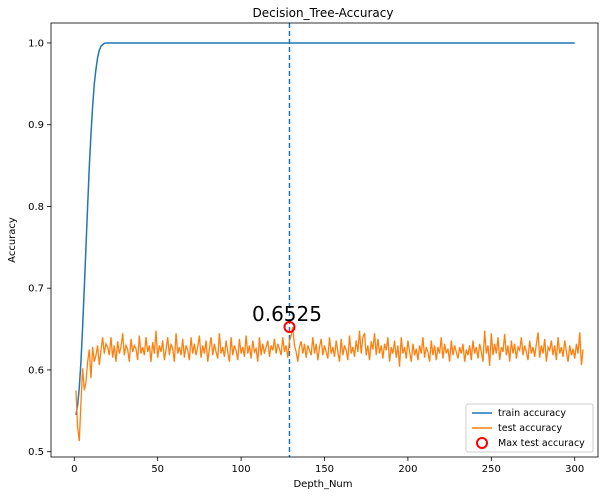 This screenshot has width=612, height=497. Describe the element at coordinates (74, 469) in the screenshot. I see `x-tick-label: 0` at that location.